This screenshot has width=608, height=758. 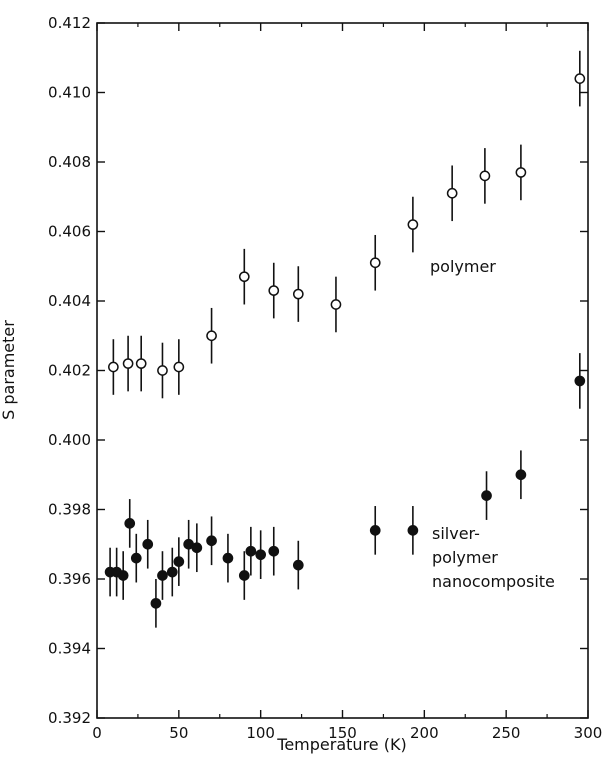 What do you see at coordinates (9, 370) in the screenshot?
I see `y-axis-title: S parameter` at bounding box center [9, 370].